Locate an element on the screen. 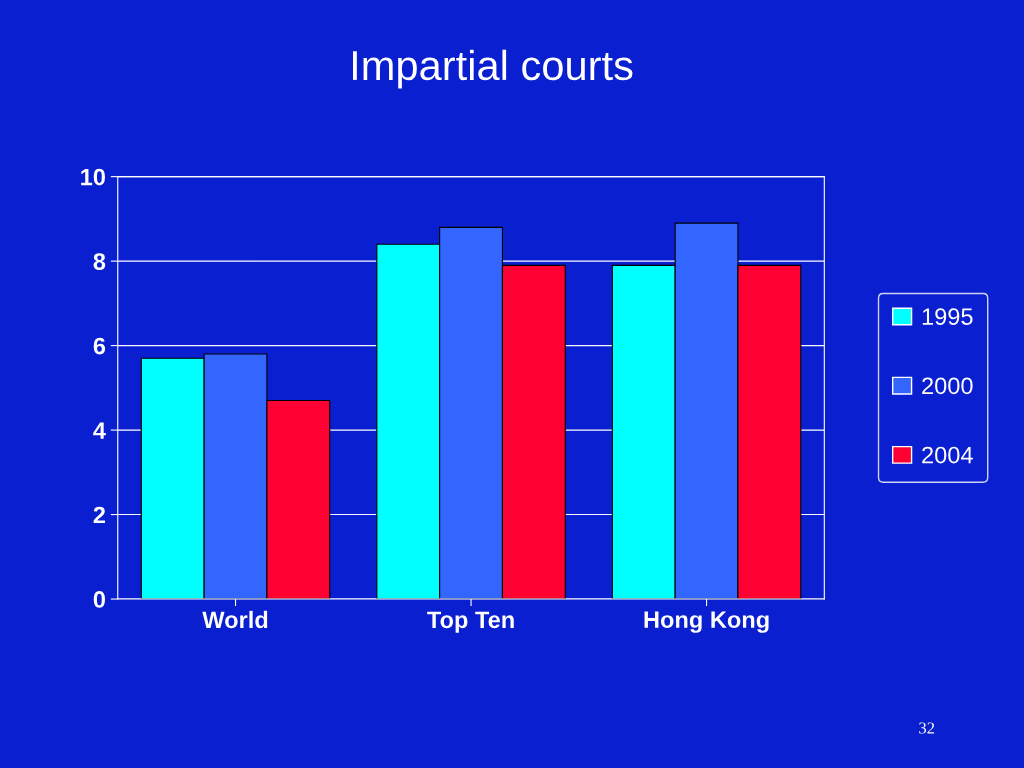 This screenshot has width=1024, height=768. y-tick-label: 6 is located at coordinates (99, 346).